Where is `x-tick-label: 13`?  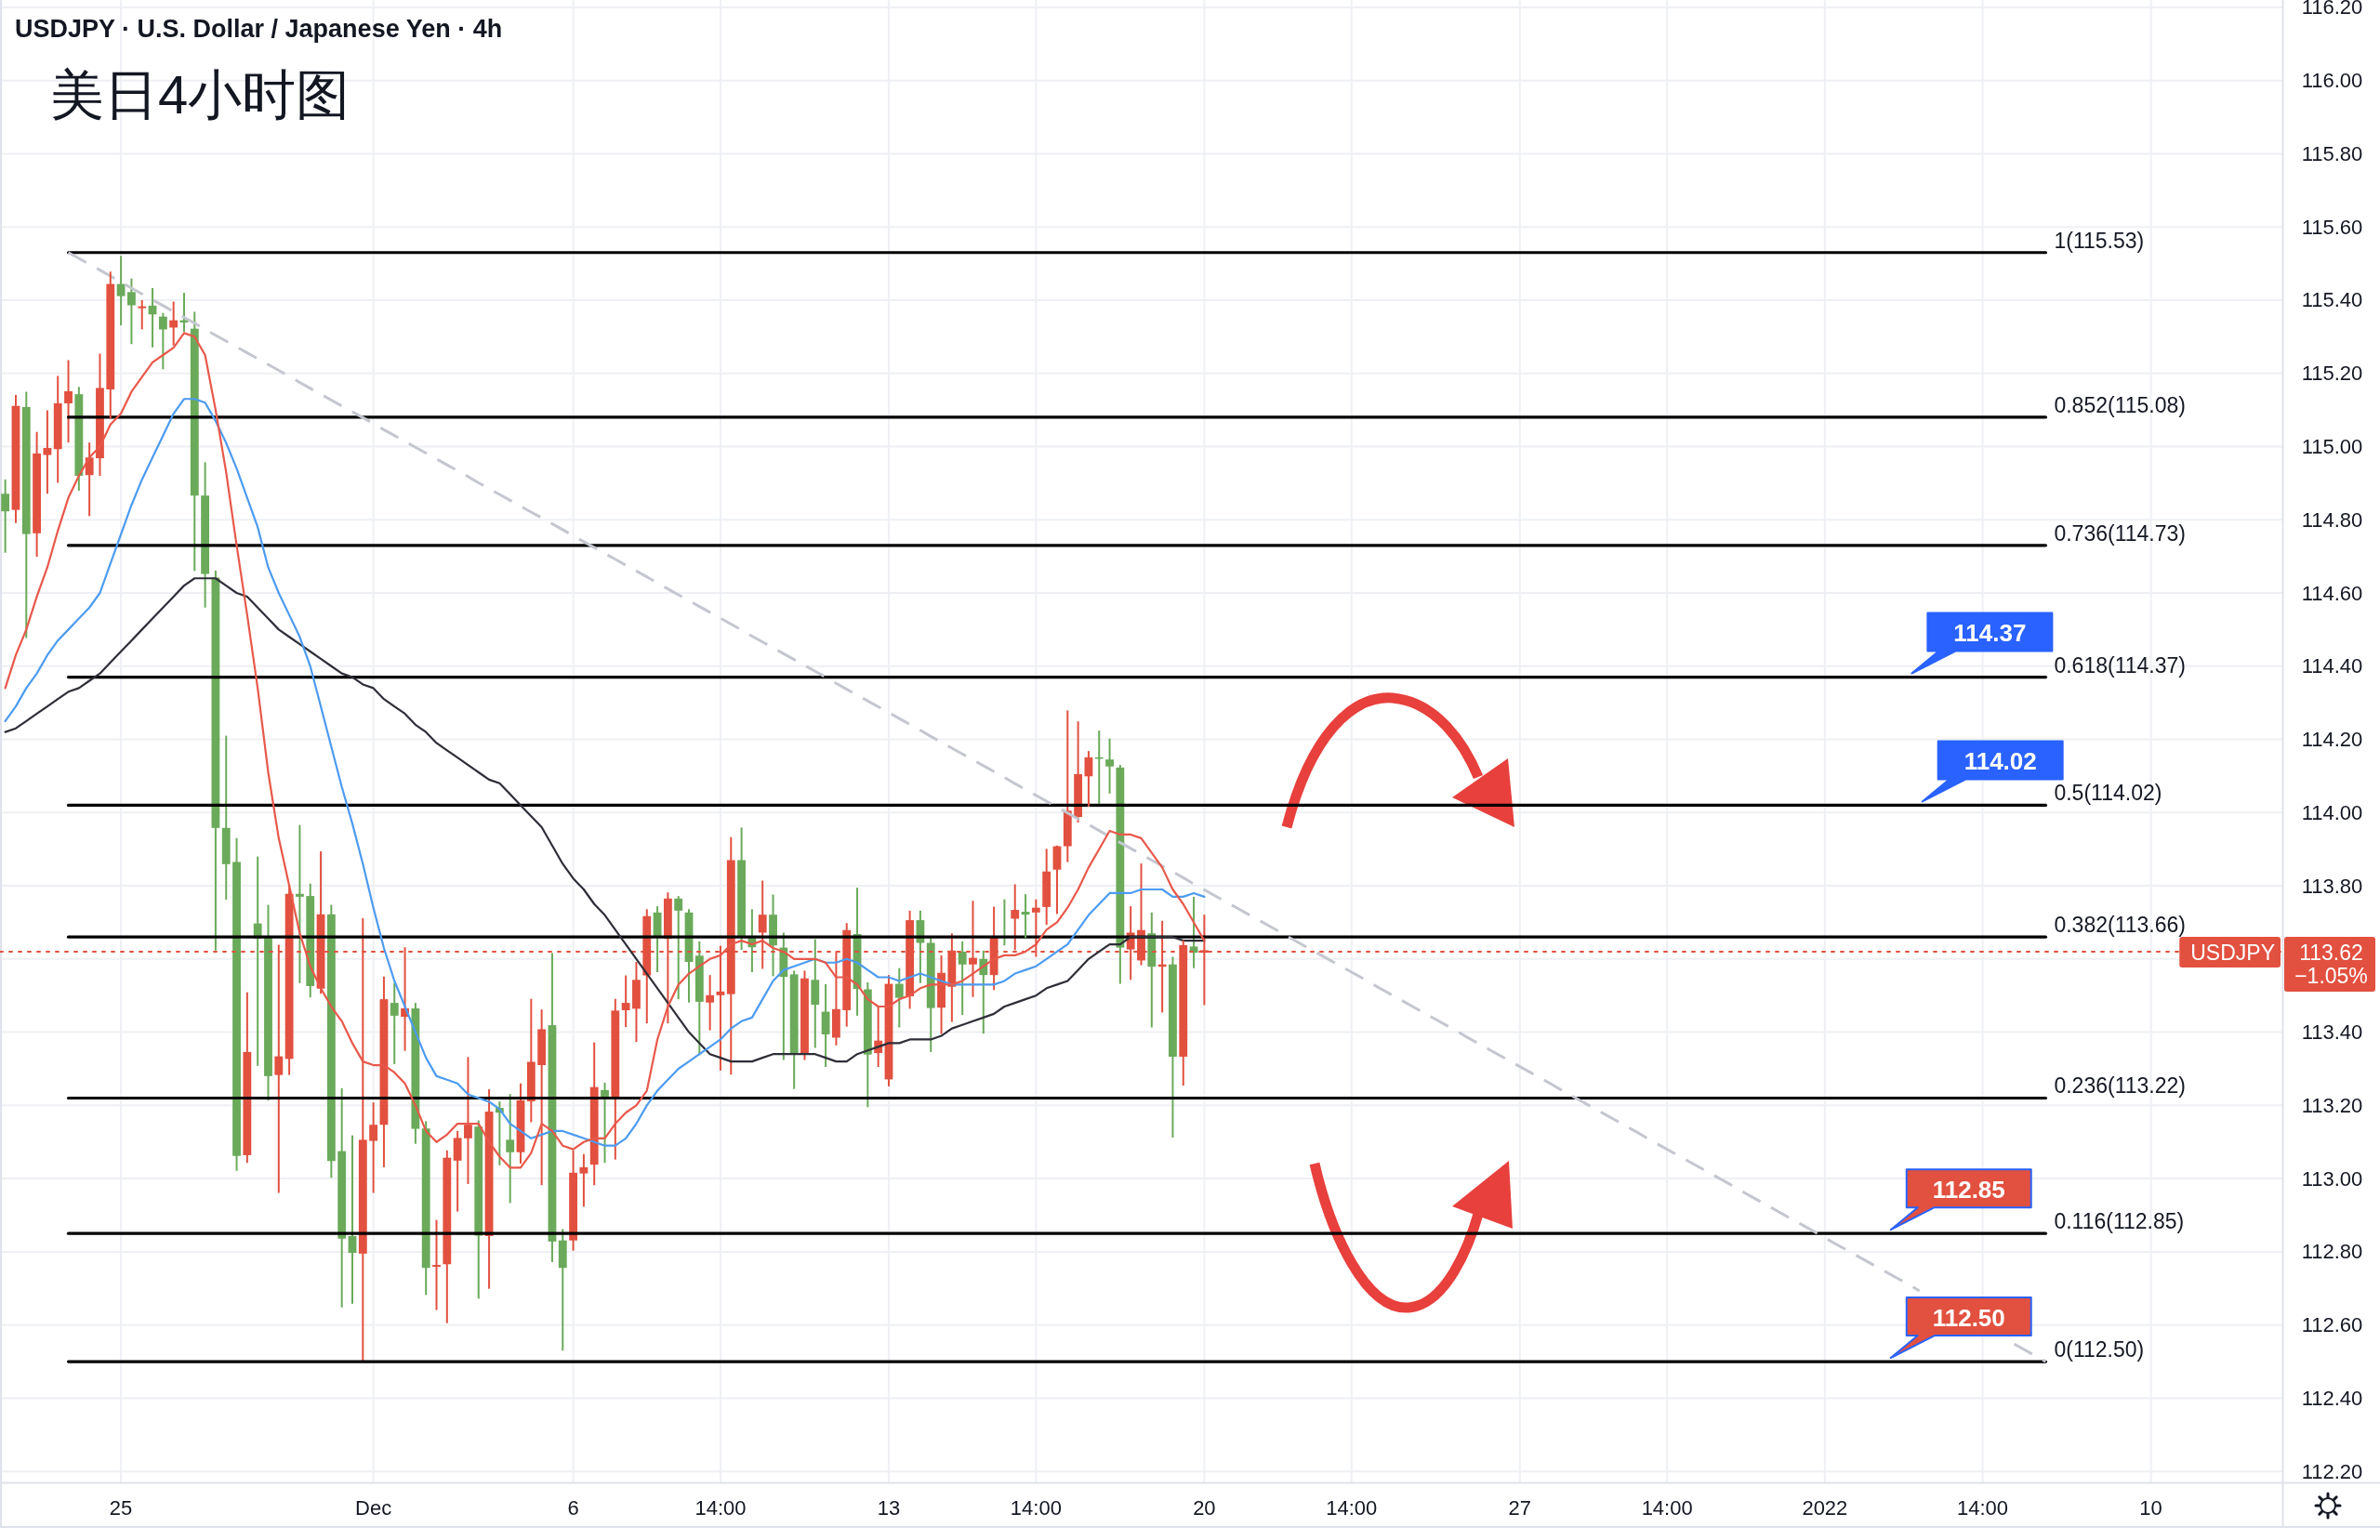 x-tick-label: 13 is located at coordinates (889, 1508).